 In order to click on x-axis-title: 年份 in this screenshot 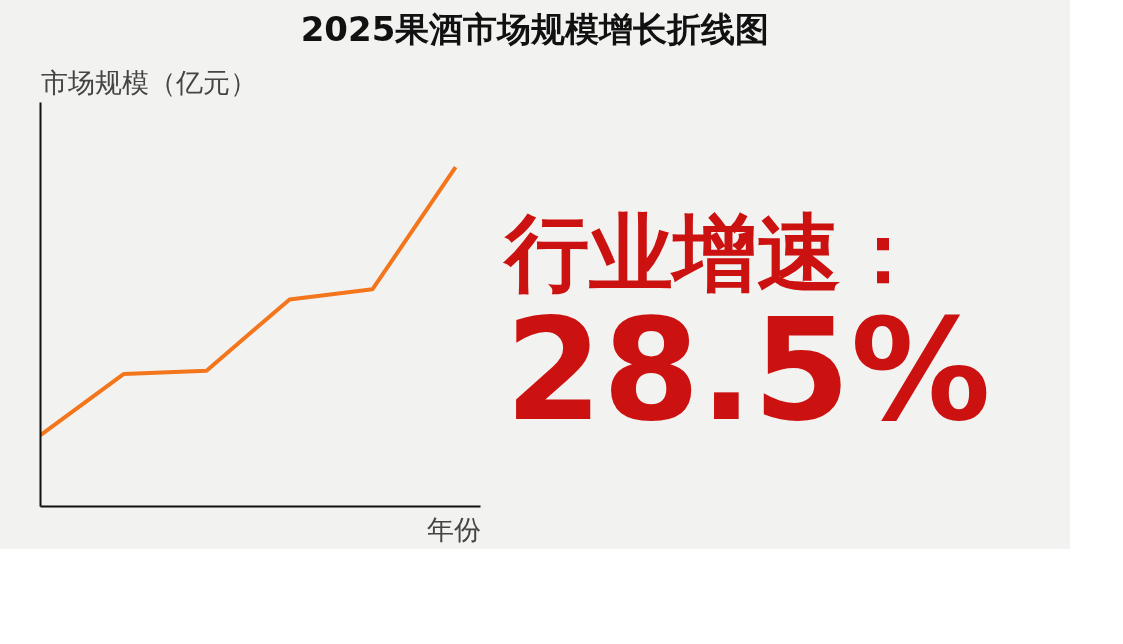, I will do `click(453, 529)`.